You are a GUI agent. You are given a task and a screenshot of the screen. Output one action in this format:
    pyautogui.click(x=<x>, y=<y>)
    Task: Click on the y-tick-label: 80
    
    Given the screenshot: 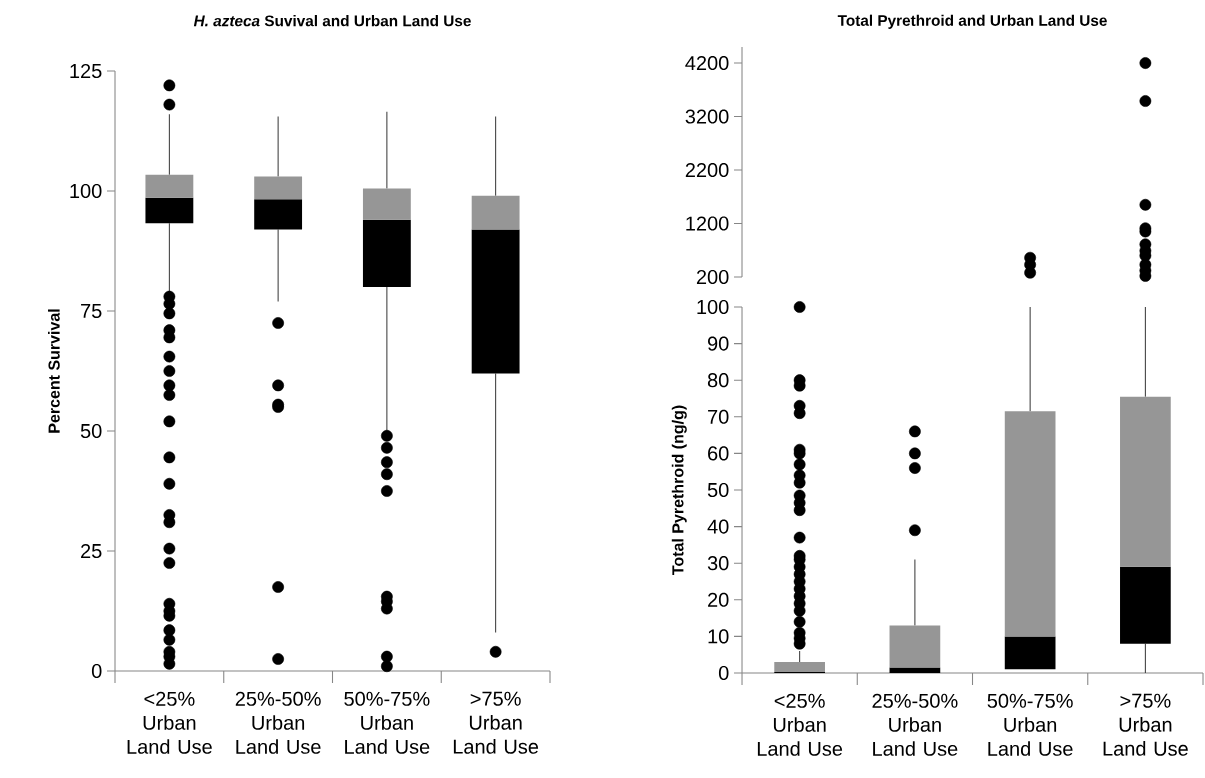 What is the action you would take?
    pyautogui.click(x=718, y=380)
    